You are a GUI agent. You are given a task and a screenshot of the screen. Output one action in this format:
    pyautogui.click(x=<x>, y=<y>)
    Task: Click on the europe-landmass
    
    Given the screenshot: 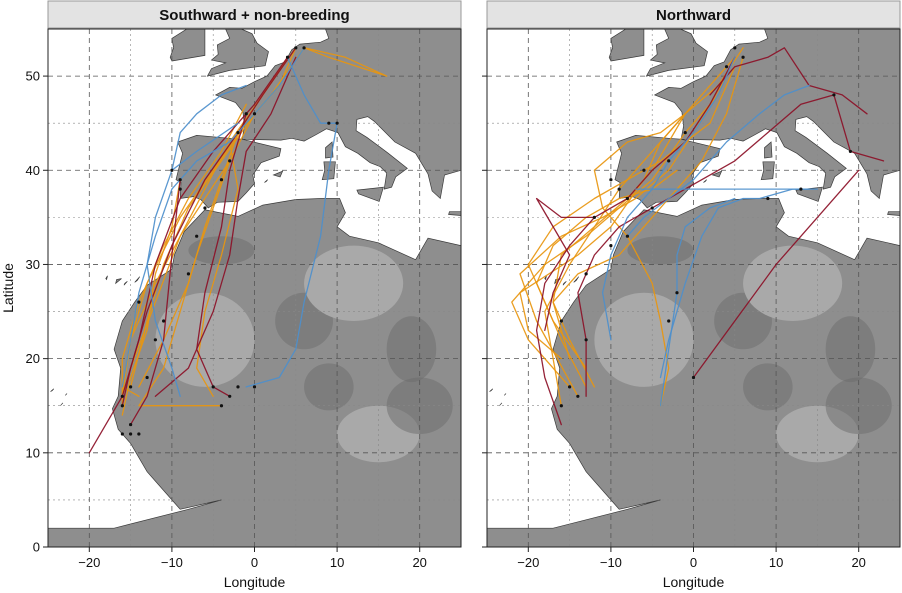 What is the action you would take?
    pyautogui.click(x=776, y=114)
    